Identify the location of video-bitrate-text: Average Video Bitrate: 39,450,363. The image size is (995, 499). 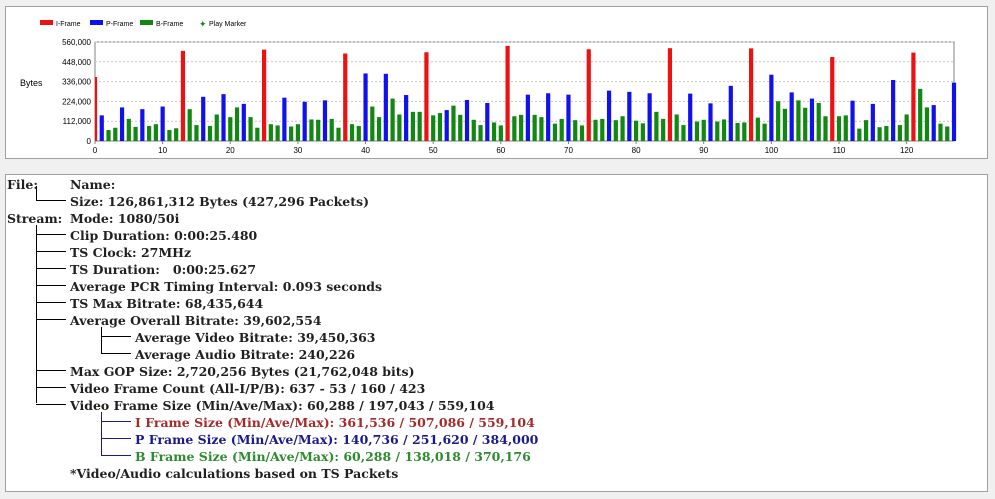
(255, 337).